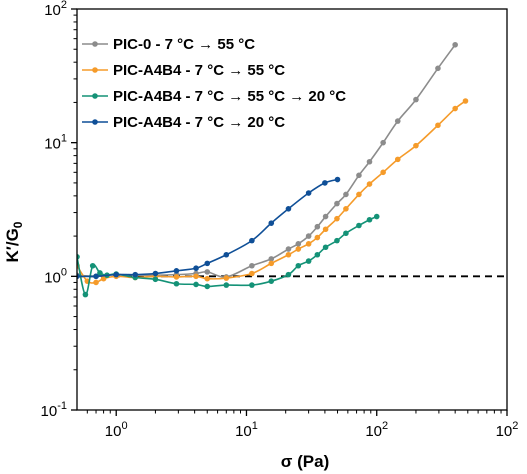  I want to click on y-axis-label: K′/G0, so click(14, 241).